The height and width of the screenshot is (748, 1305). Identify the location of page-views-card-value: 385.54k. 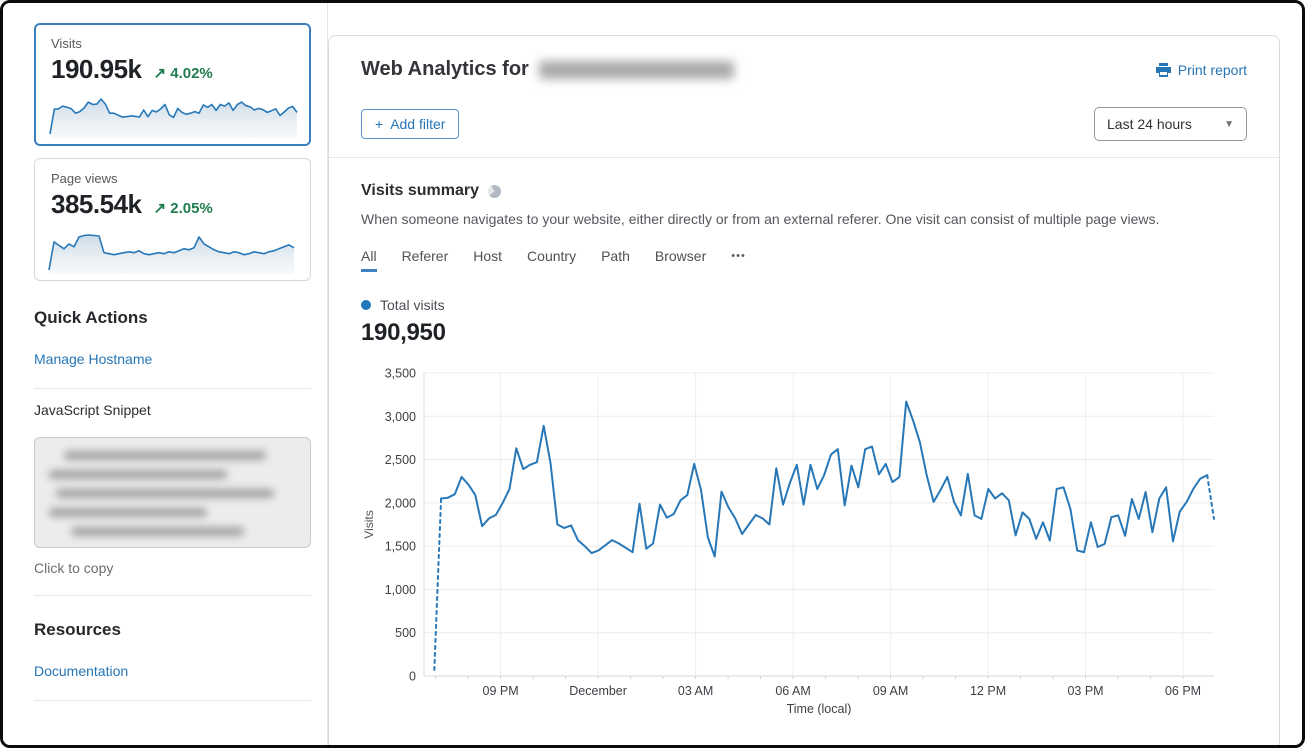
(96, 204).